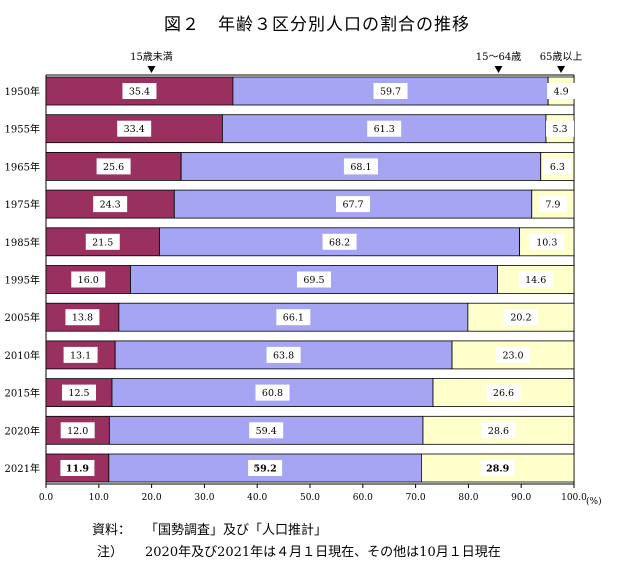 Image resolution: width=634 pixels, height=574 pixels. Describe the element at coordinates (110, 552) in the screenshot. I see `remark-label: 注）` at that location.